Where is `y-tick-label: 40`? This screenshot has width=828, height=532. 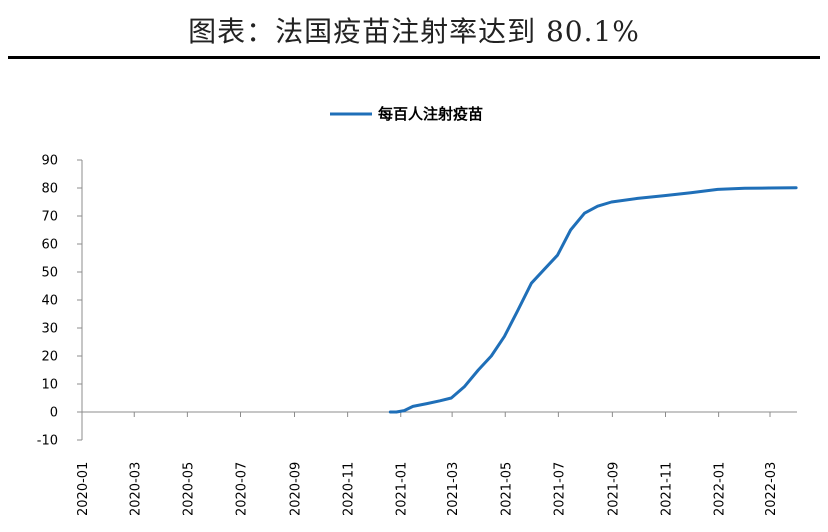 y-tick-label: 40 is located at coordinates (49, 301).